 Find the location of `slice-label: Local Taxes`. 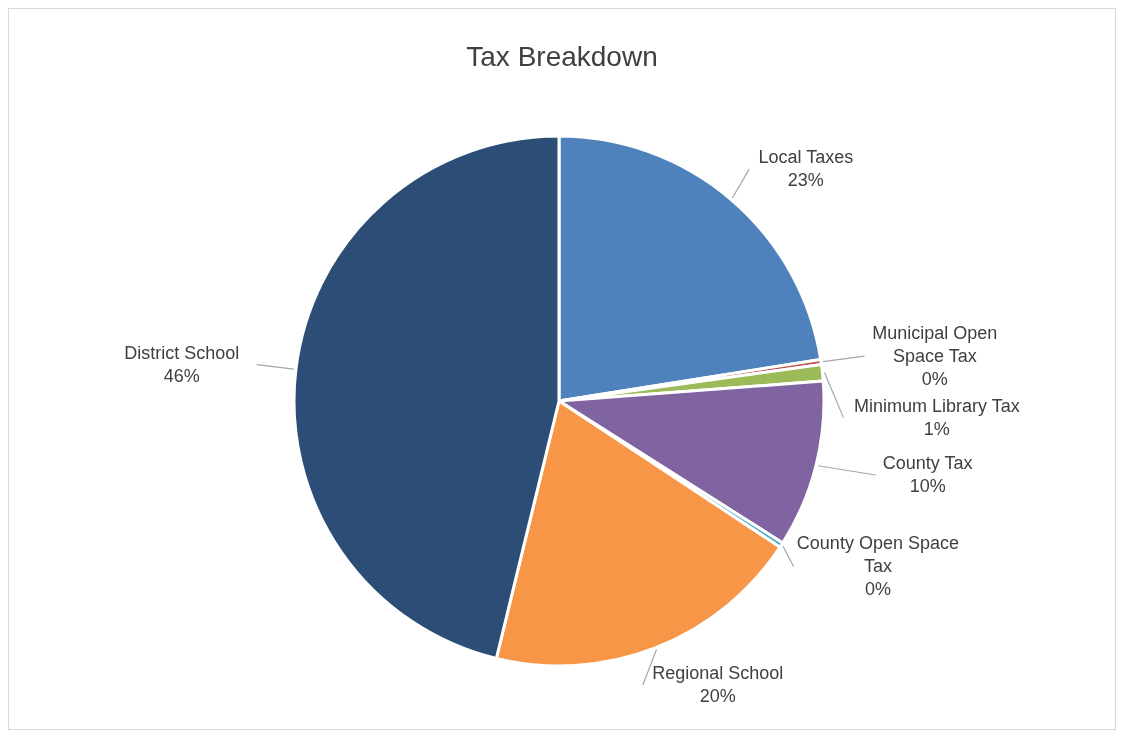

slice-label: Local Taxes is located at coordinates (806, 157).